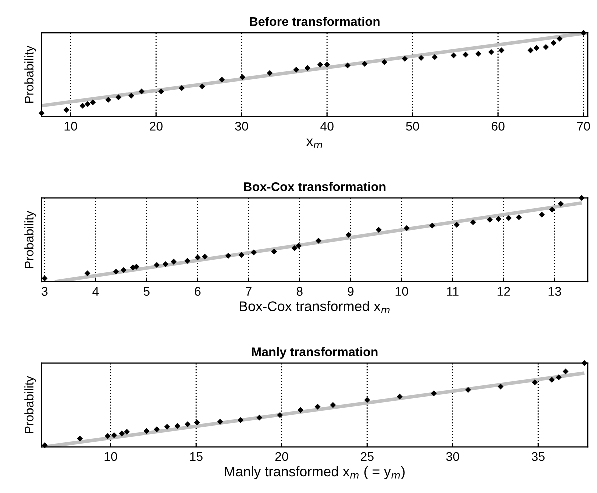  What do you see at coordinates (95, 291) in the screenshot?
I see `x-tick-label: 4` at bounding box center [95, 291].